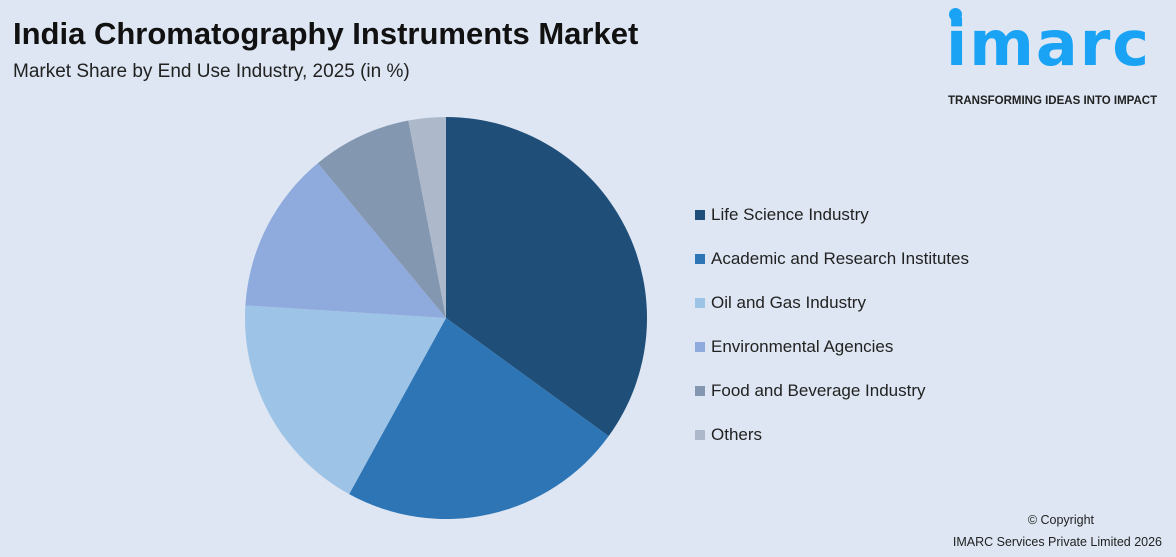 This screenshot has width=1176, height=557. I want to click on pie-slice-academic-and-research-institutes, so click(479, 418).